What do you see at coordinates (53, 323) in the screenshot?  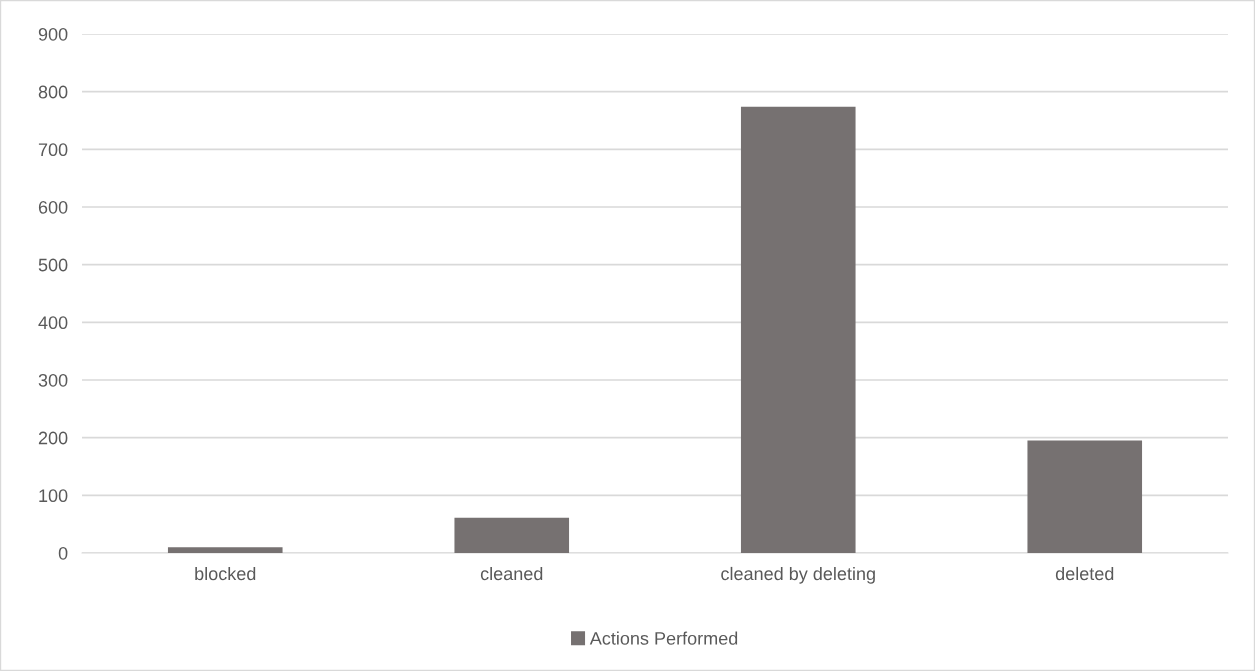 I see `y-tick-label: 400` at bounding box center [53, 323].